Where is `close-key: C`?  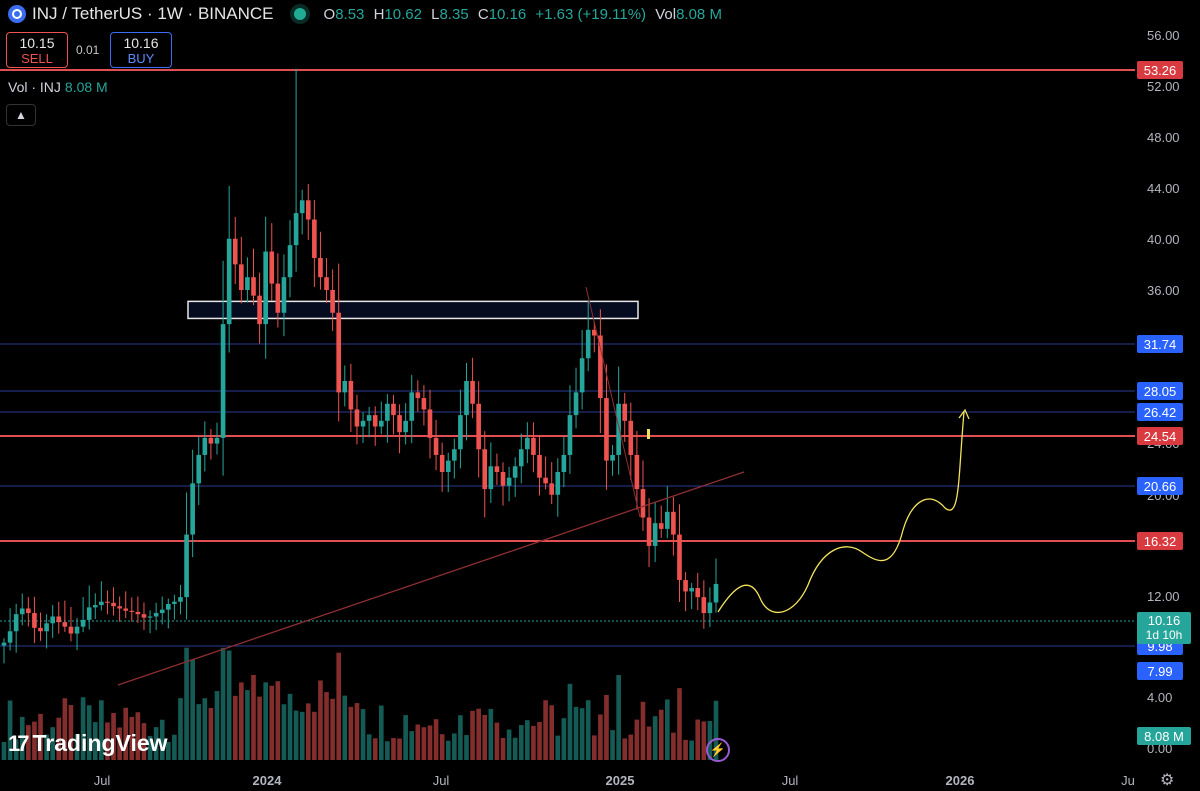 close-key: C is located at coordinates (483, 14).